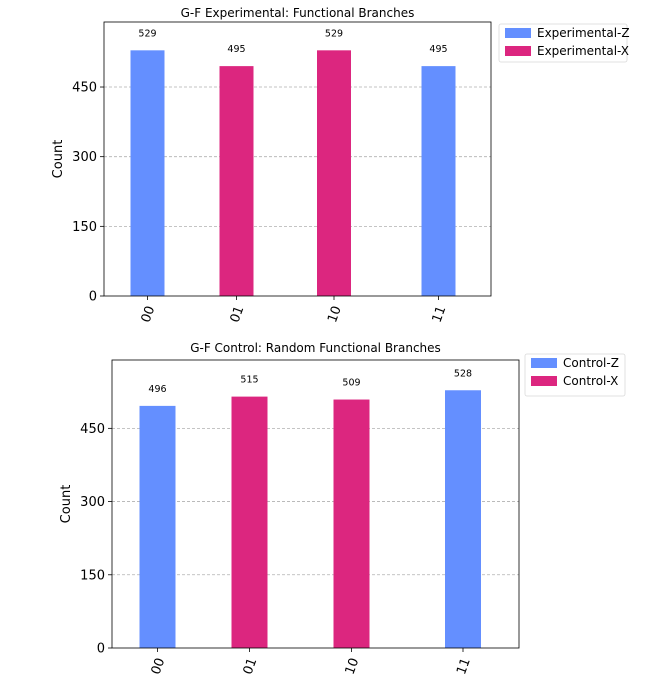 This screenshot has width=645, height=691. Describe the element at coordinates (590, 381) in the screenshot. I see `legend-entry: Control-X` at that location.